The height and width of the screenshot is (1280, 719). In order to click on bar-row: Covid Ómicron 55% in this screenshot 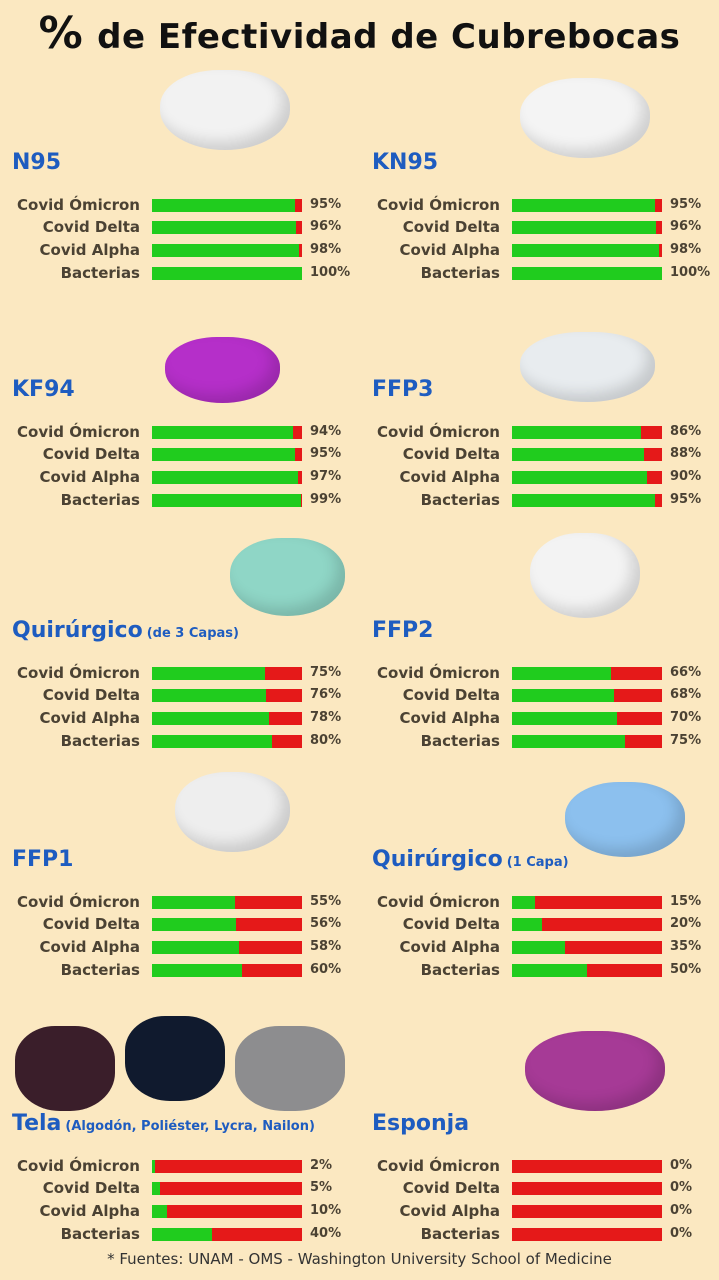, I will do `click(179, 902)`.